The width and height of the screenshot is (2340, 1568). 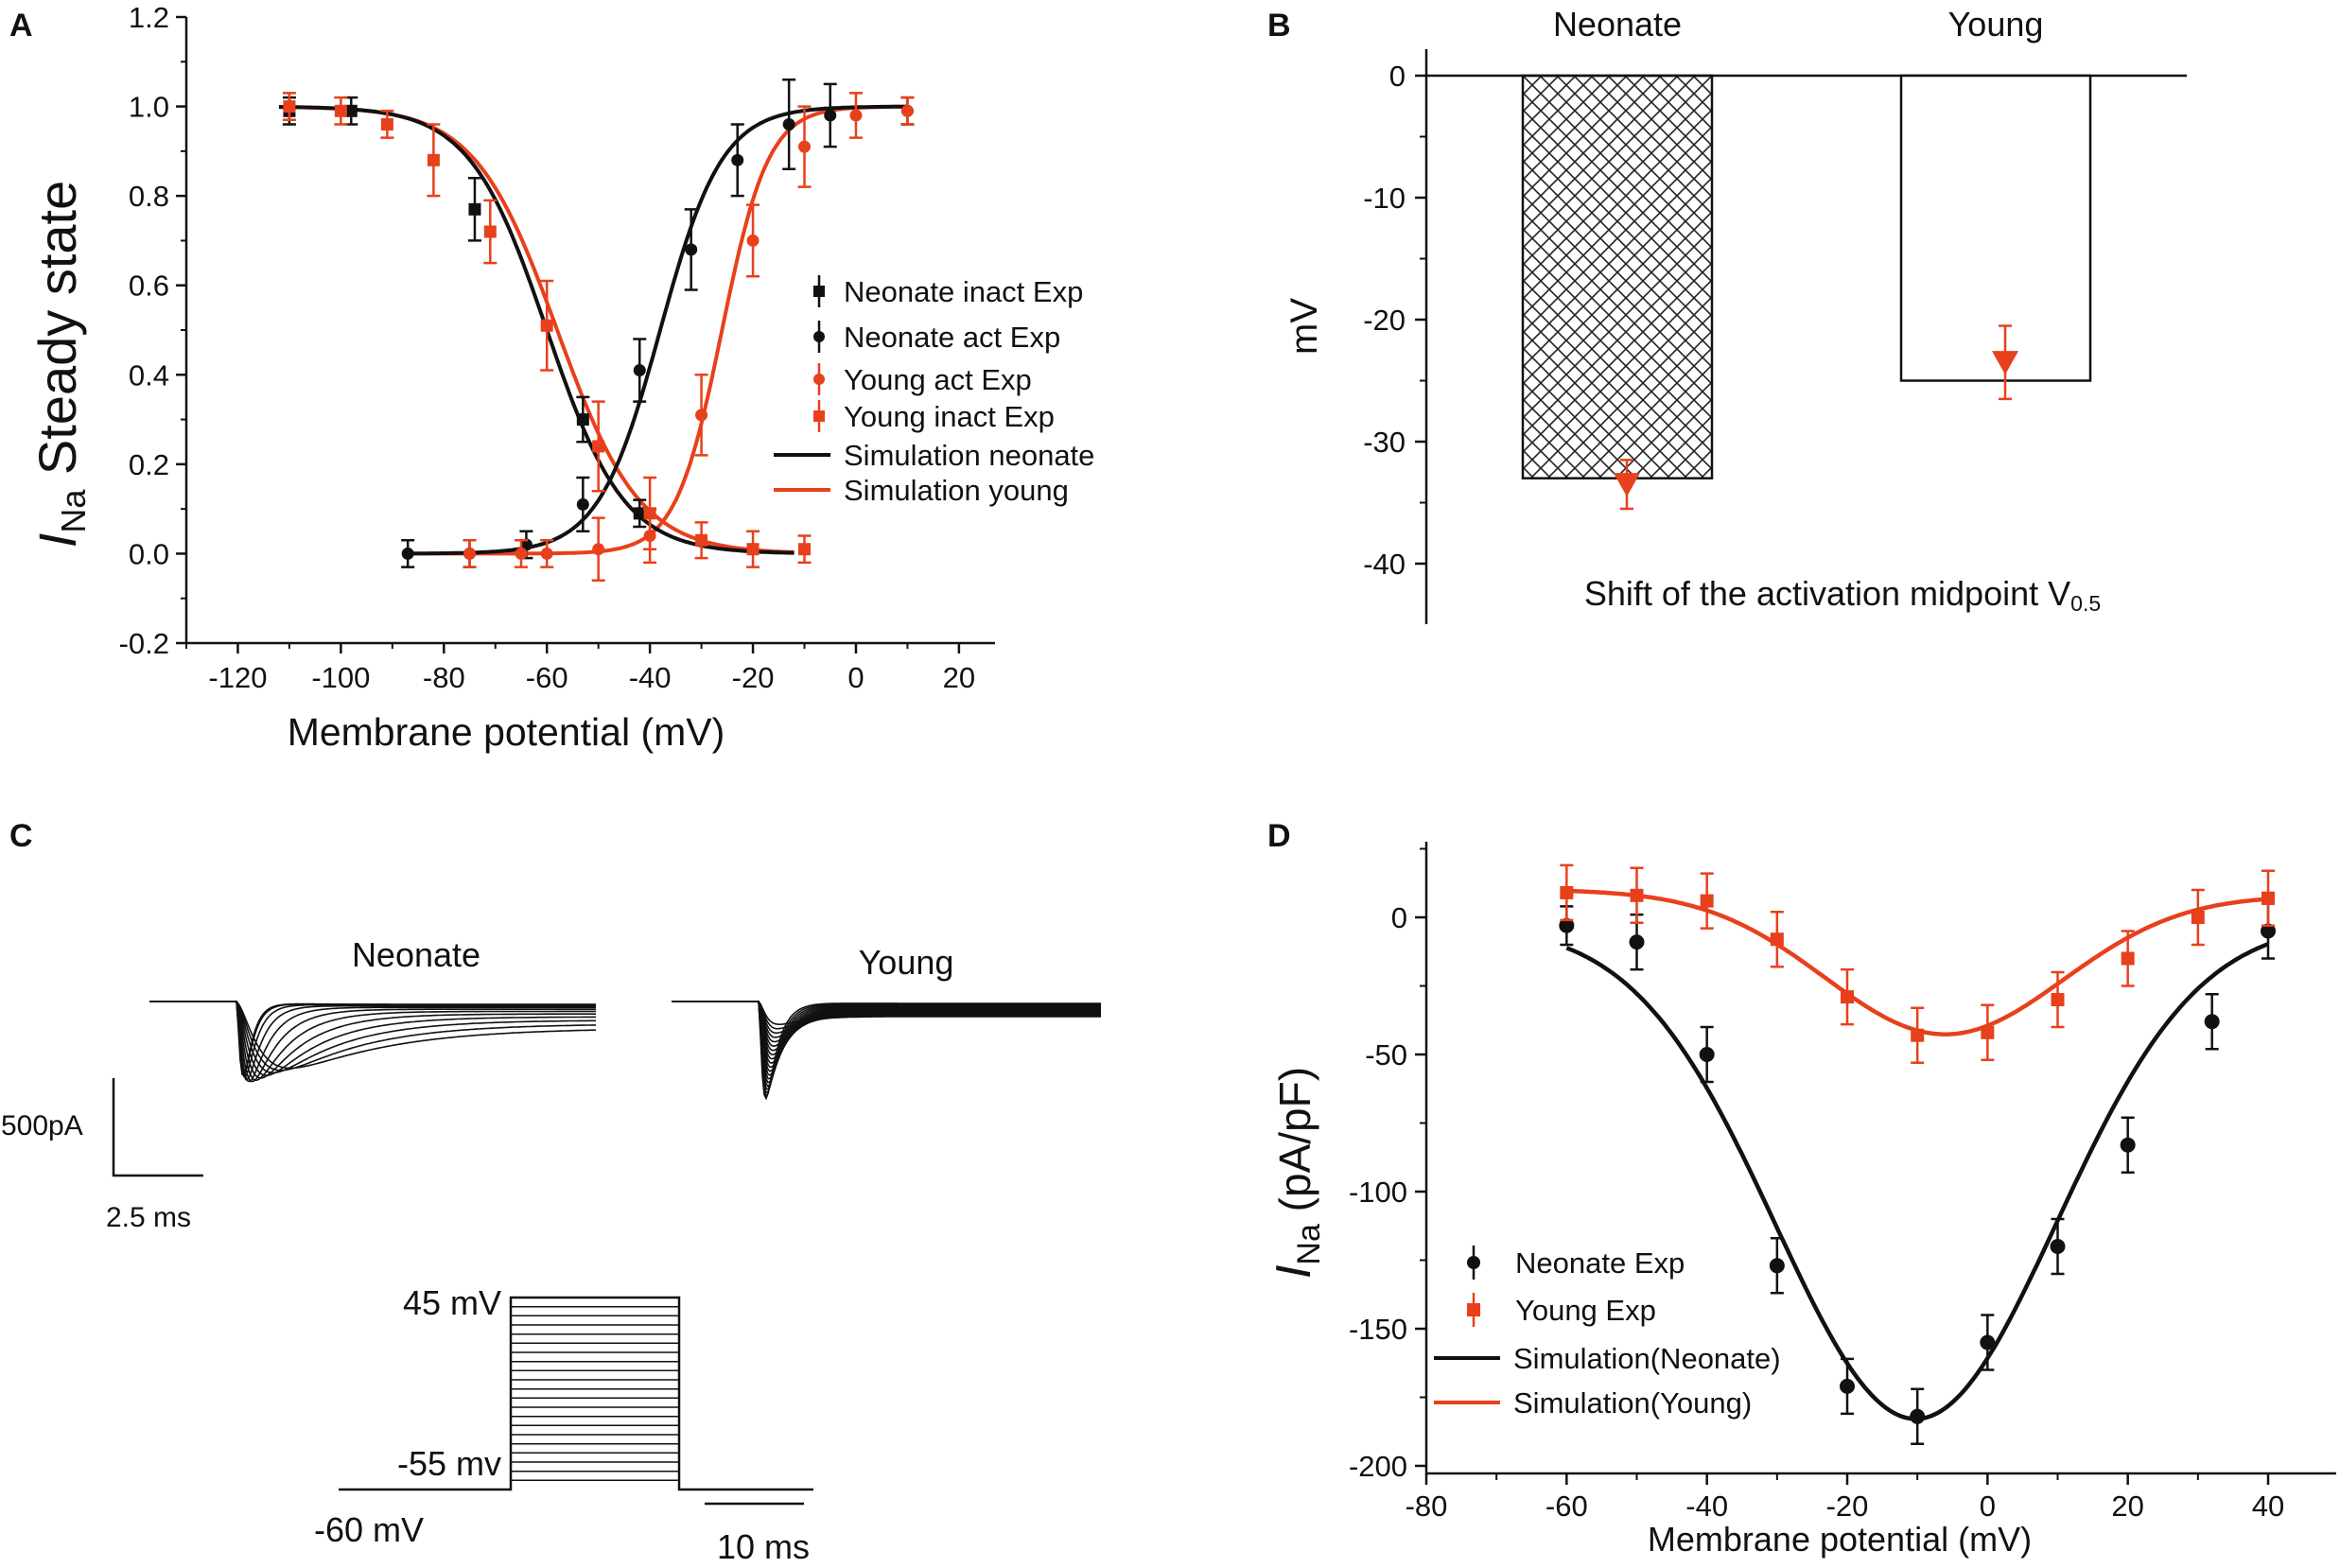 What do you see at coordinates (956, 490) in the screenshot?
I see `panel-a-legend-label: Simulation young` at bounding box center [956, 490].